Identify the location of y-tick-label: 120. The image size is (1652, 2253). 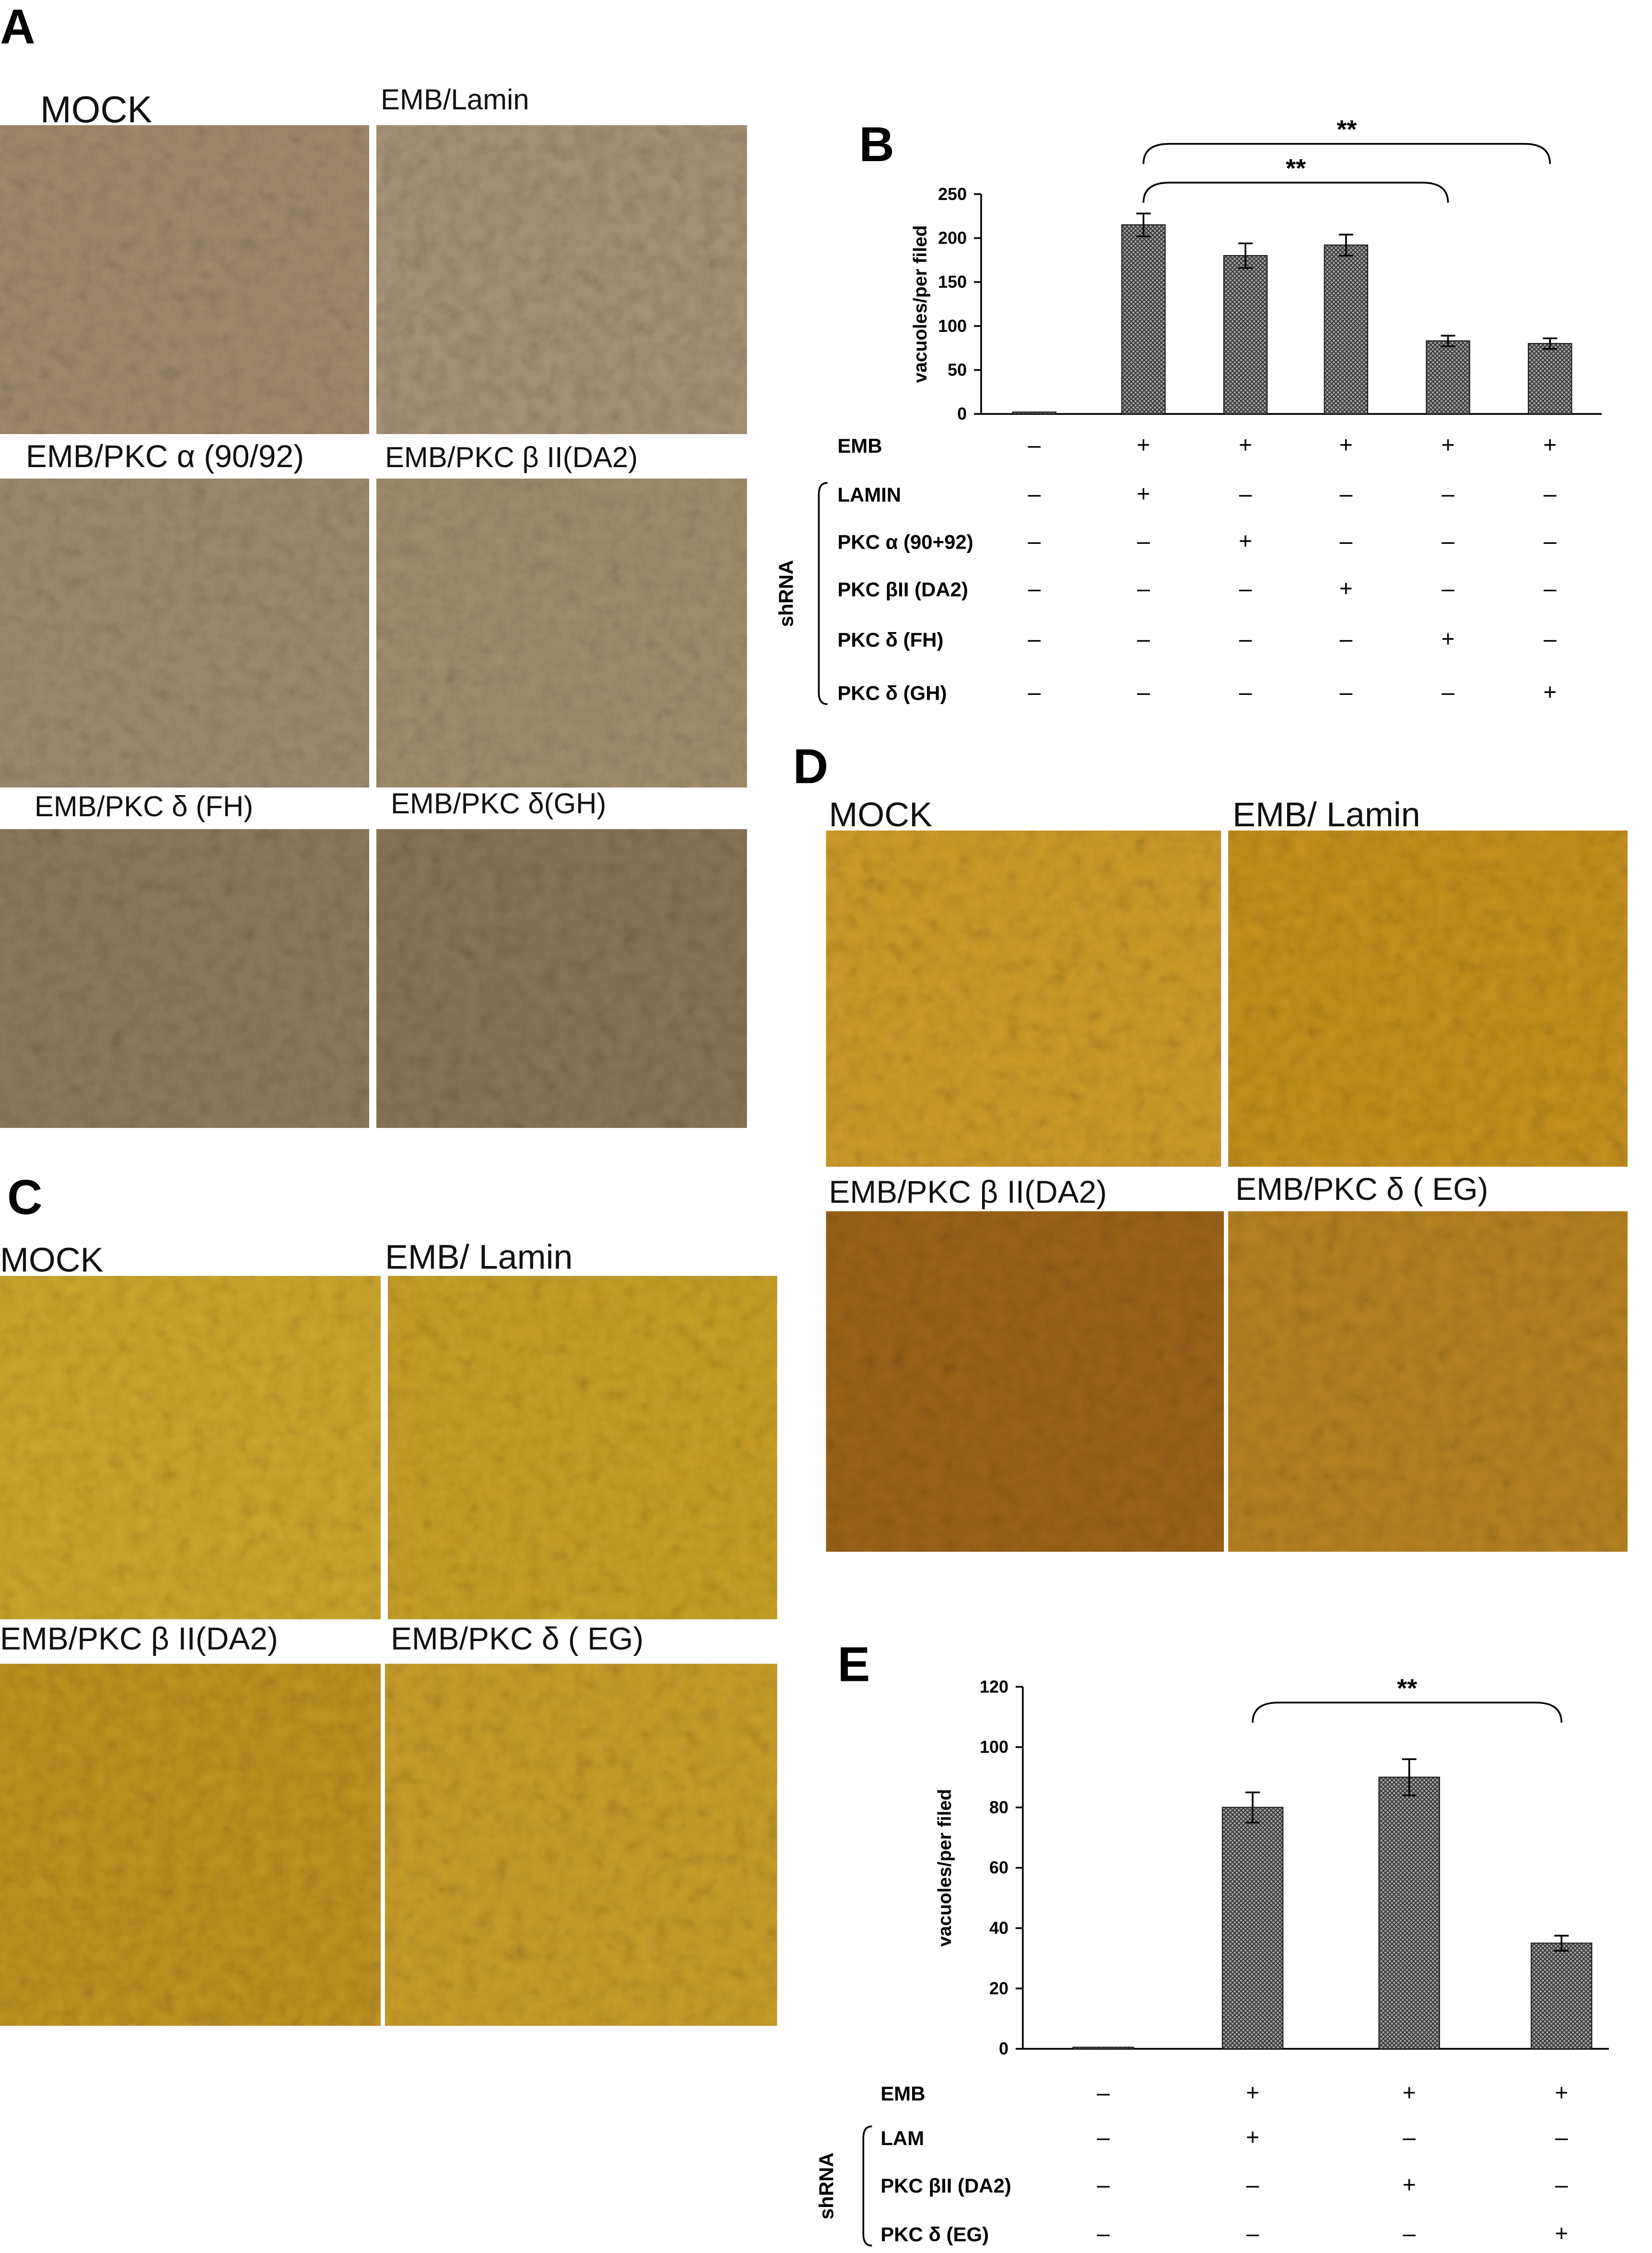
(994, 1686).